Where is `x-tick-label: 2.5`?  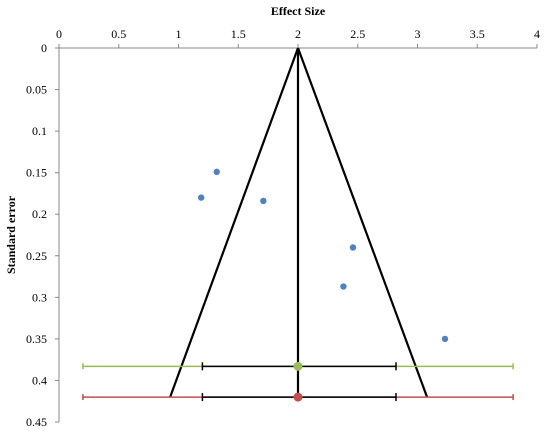 x-tick-label: 2.5 is located at coordinates (357, 34).